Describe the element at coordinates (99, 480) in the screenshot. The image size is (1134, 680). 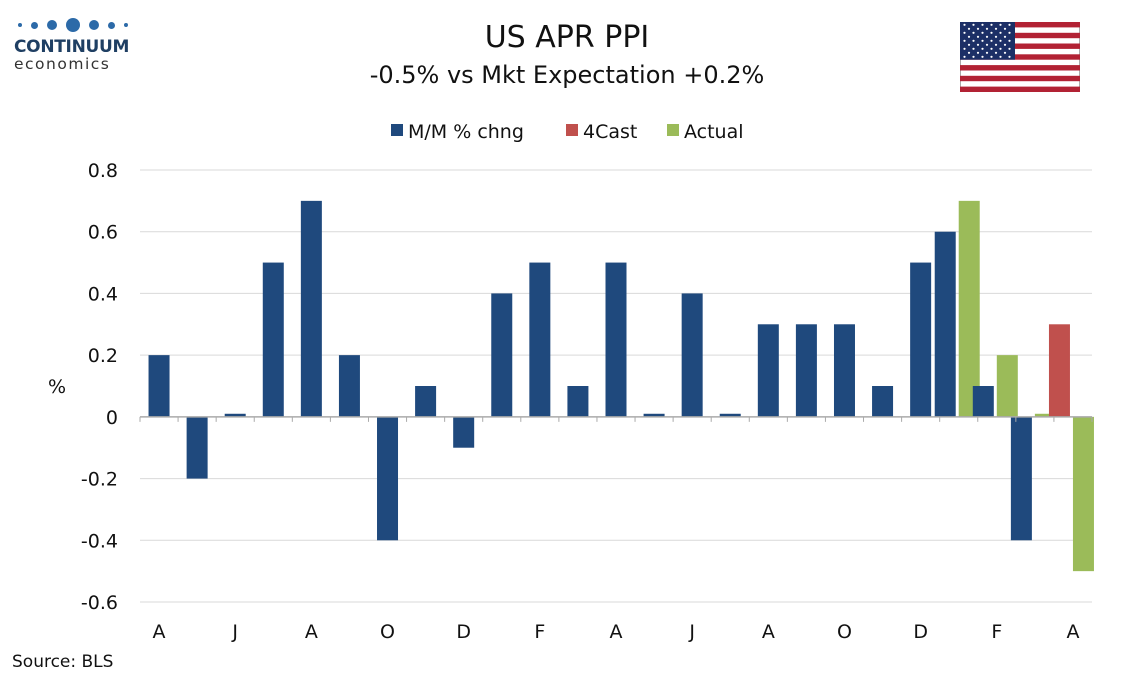
I see `y-tick-label: -0.2` at that location.